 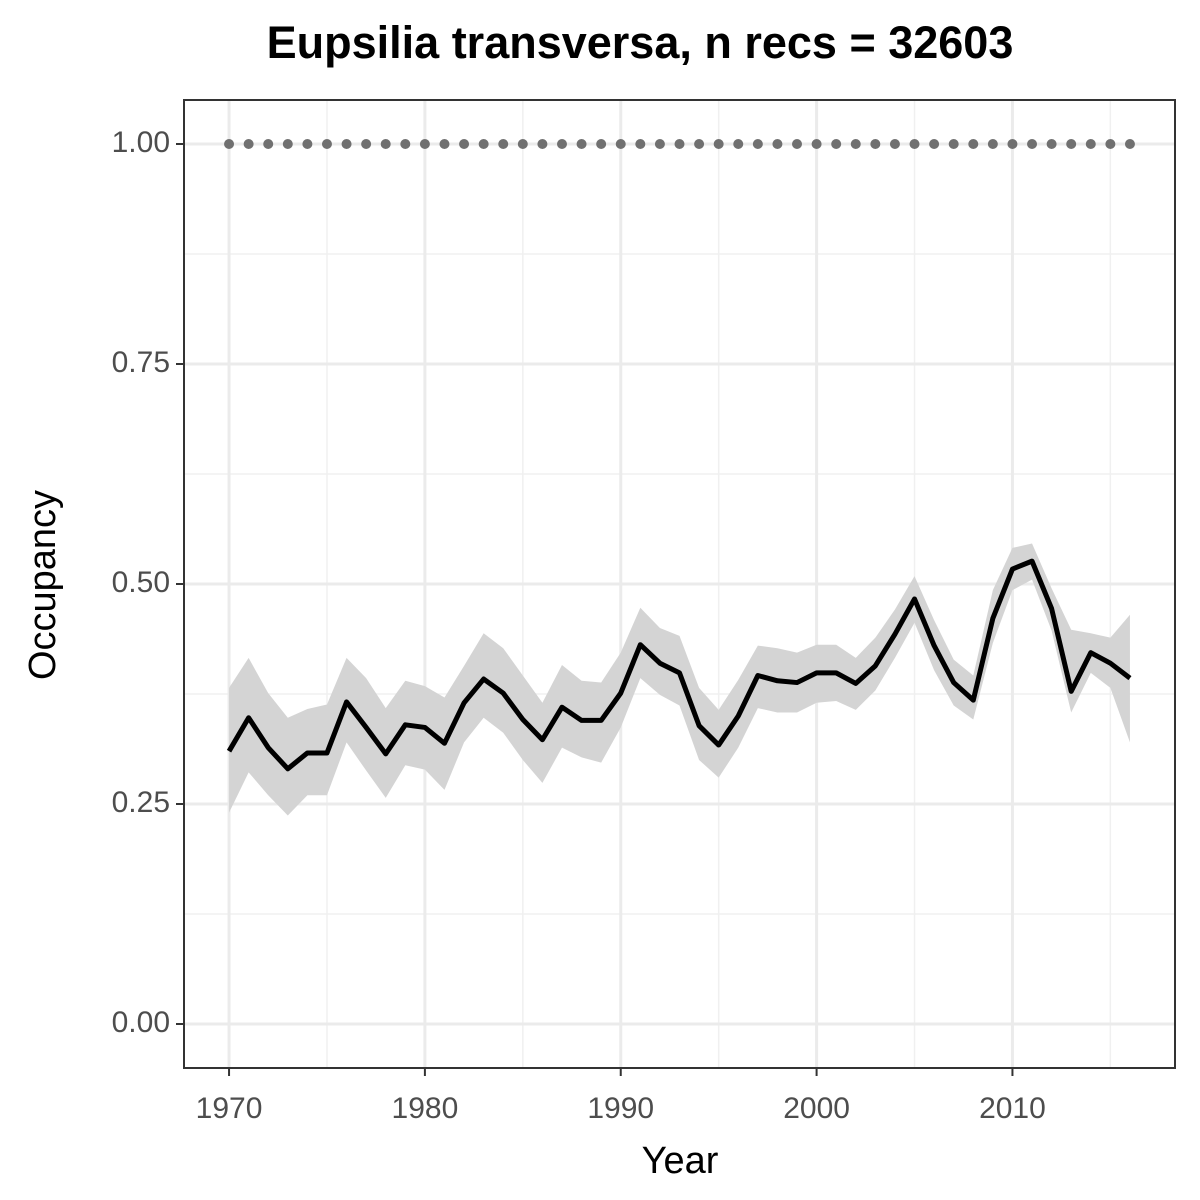 What do you see at coordinates (141, 582) in the screenshot?
I see `y-tick-label: 0.50` at bounding box center [141, 582].